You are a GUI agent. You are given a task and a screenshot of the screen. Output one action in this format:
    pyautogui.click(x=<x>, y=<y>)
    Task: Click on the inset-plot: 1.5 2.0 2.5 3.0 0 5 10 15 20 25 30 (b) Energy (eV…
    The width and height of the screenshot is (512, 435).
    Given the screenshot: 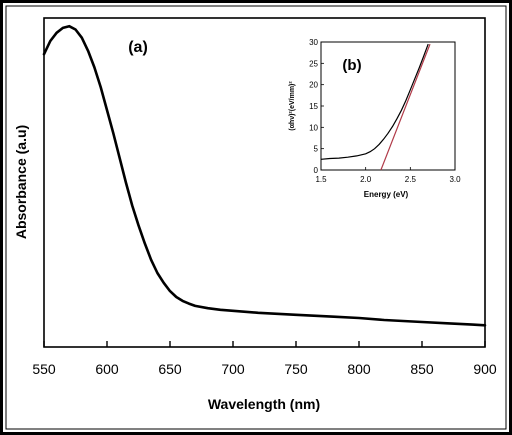 What is the action you would take?
    pyautogui.click(x=375, y=118)
    